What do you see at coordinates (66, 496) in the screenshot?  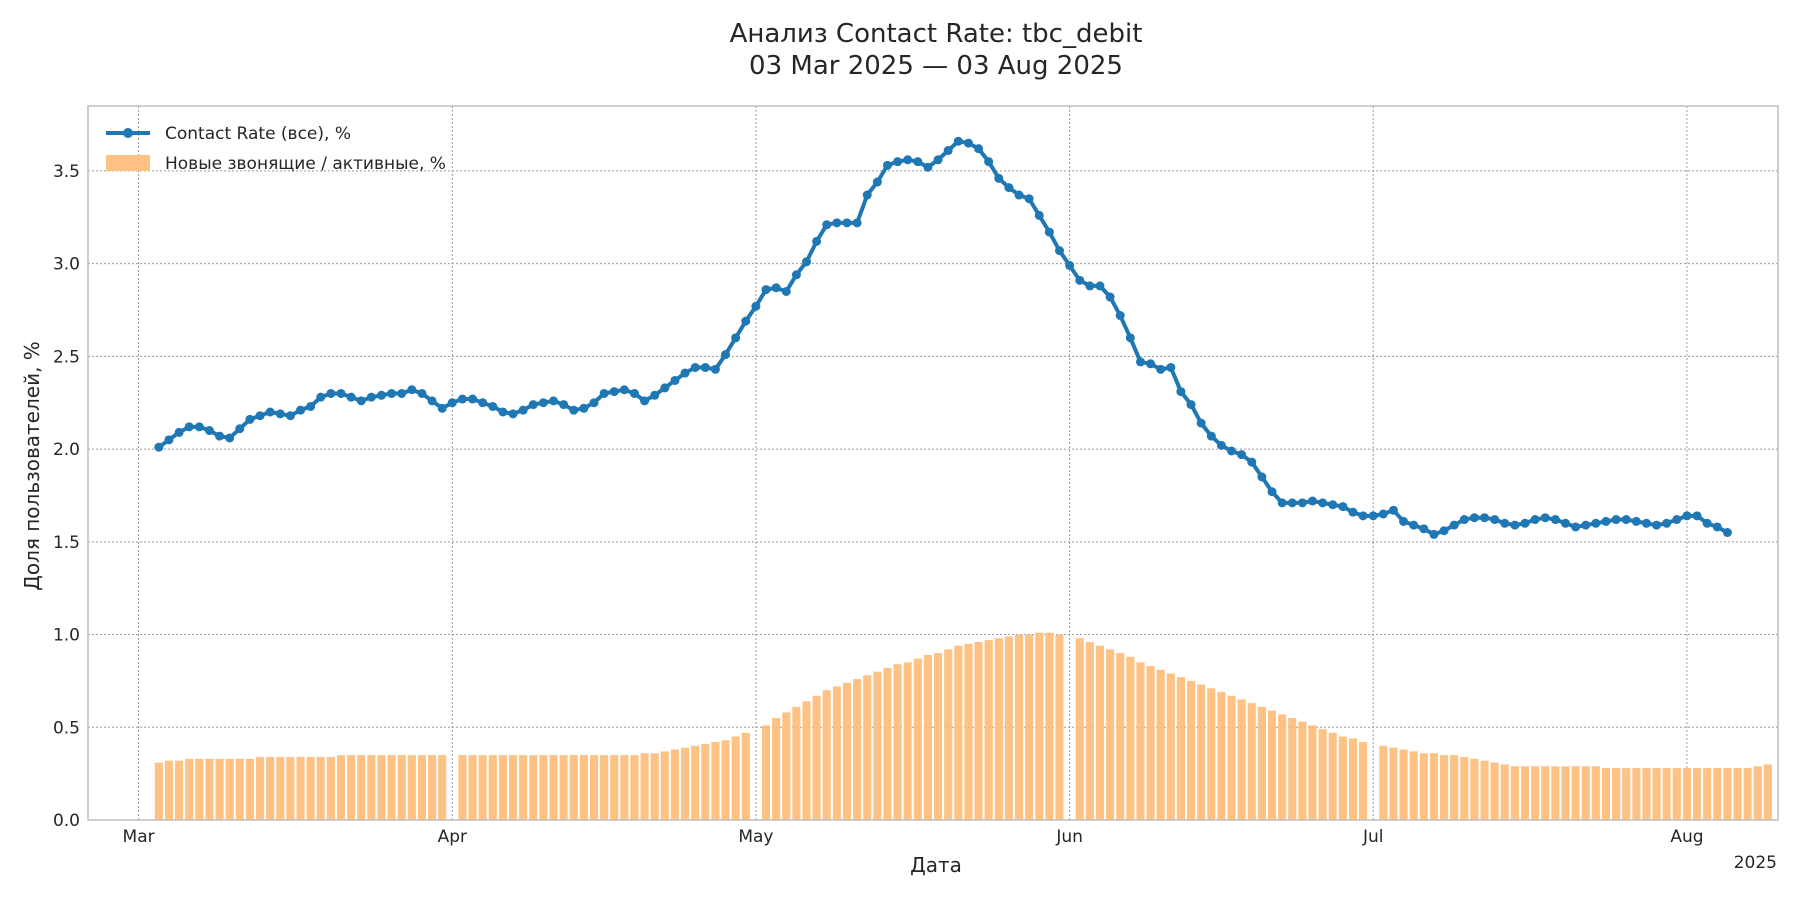 I see `y-axis-ticks: 0.0 0.5 1.0 1.5 2.0 2.5 3.0 3.5` at bounding box center [66, 496].